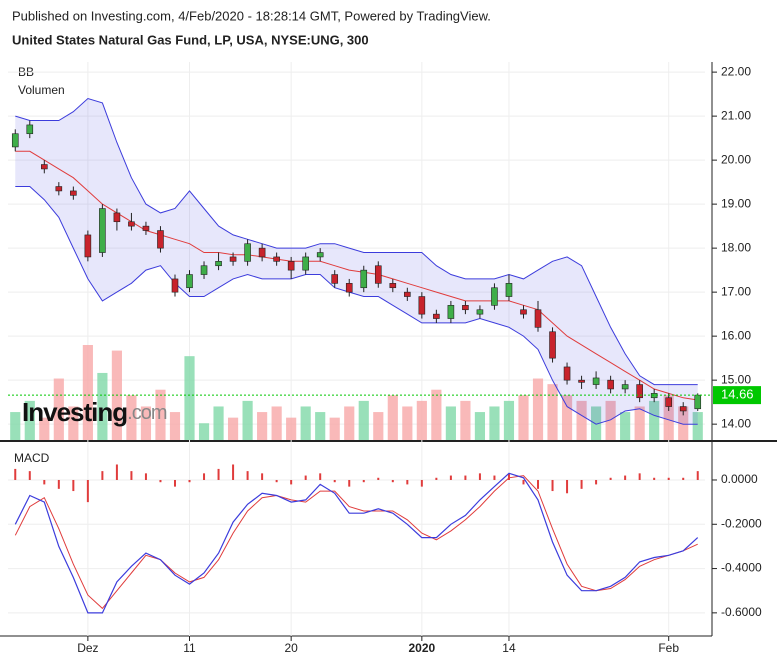 Image resolution: width=777 pixels, height=662 pixels. What do you see at coordinates (41, 90) in the screenshot?
I see `legend-volume: Volumen` at bounding box center [41, 90].